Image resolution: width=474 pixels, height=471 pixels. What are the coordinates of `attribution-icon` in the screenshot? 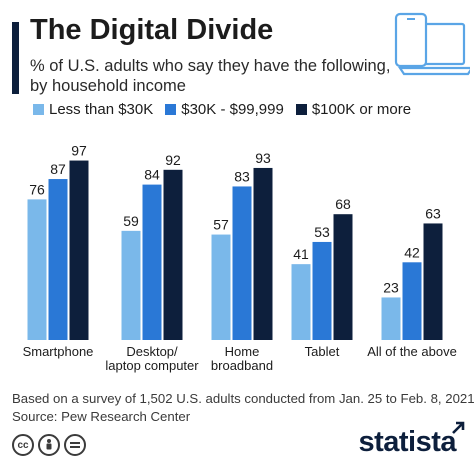 It's located at (49, 445).